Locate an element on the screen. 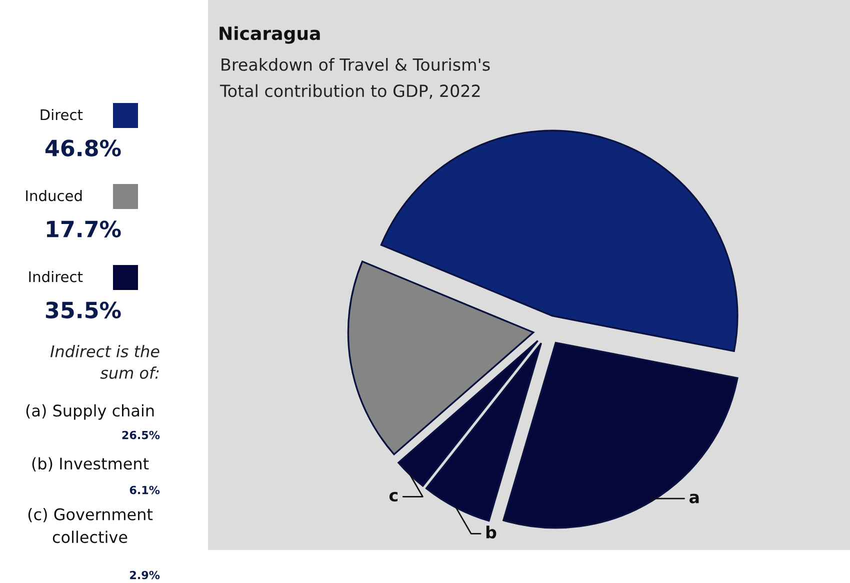 The width and height of the screenshot is (850, 583). legend-label: Direct is located at coordinates (61, 114).